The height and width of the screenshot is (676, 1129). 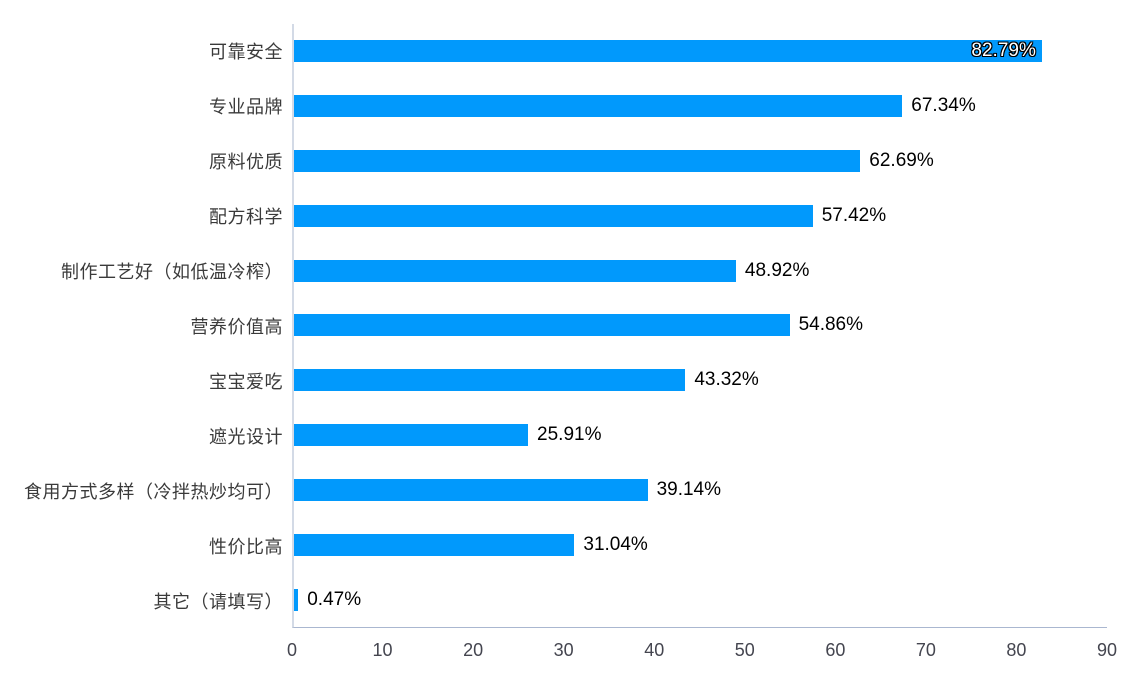 What do you see at coordinates (246, 436) in the screenshot?
I see `category-label: 遮光设计` at bounding box center [246, 436].